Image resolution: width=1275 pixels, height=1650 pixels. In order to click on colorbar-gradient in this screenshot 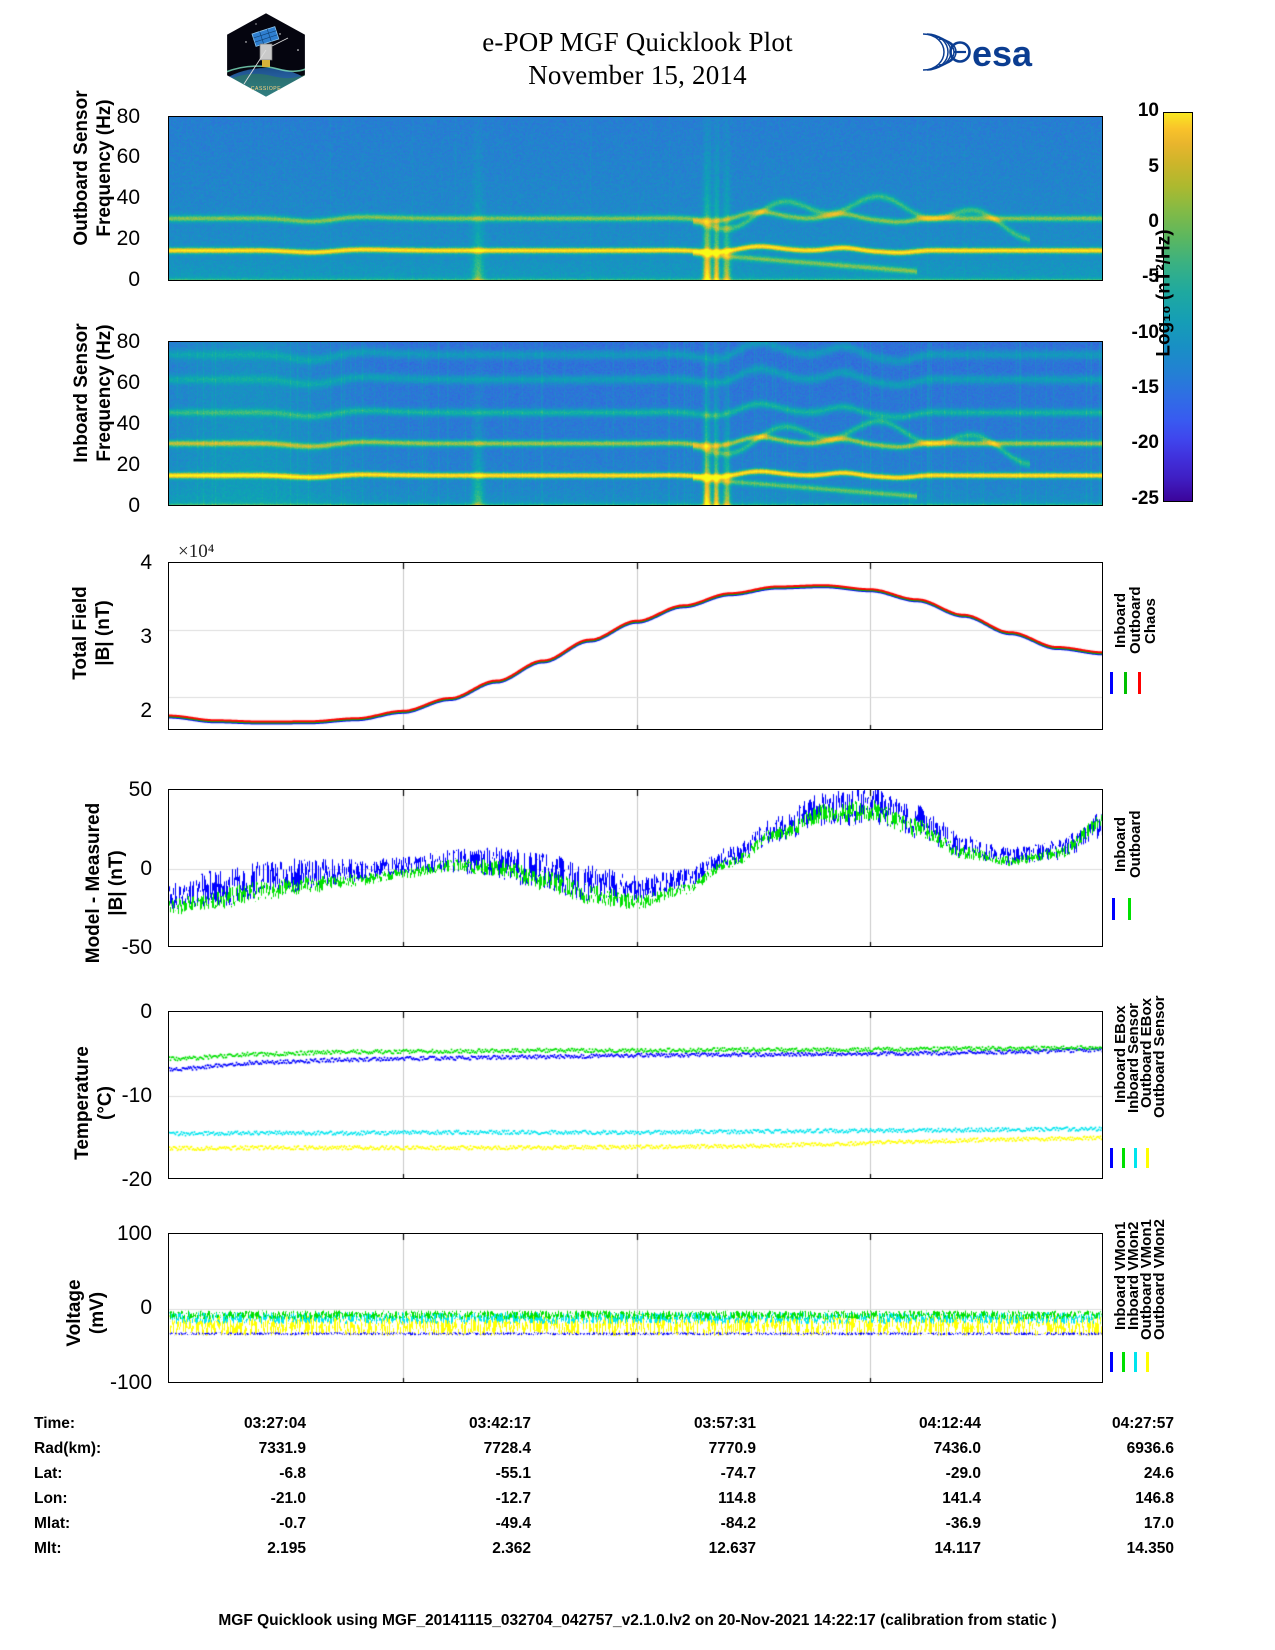, I will do `click(1178, 307)`.